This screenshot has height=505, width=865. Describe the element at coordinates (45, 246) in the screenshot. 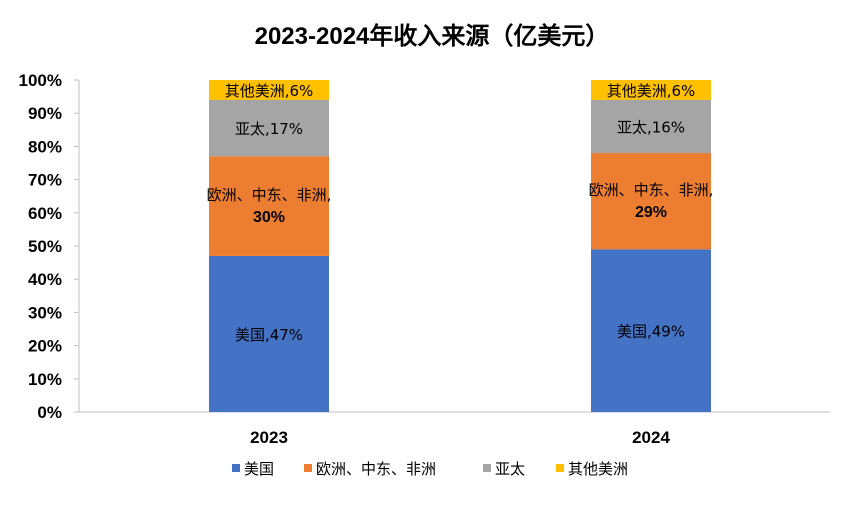

I see `y-tick-label: 50%` at that location.